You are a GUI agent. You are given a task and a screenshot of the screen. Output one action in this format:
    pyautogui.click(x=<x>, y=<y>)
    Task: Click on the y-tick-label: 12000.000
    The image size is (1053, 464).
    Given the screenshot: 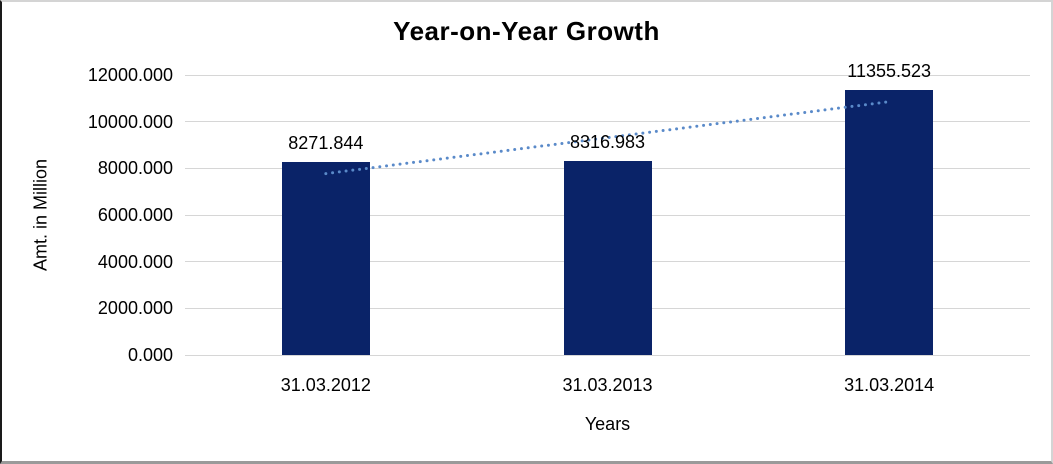 What is the action you would take?
    pyautogui.click(x=130, y=75)
    